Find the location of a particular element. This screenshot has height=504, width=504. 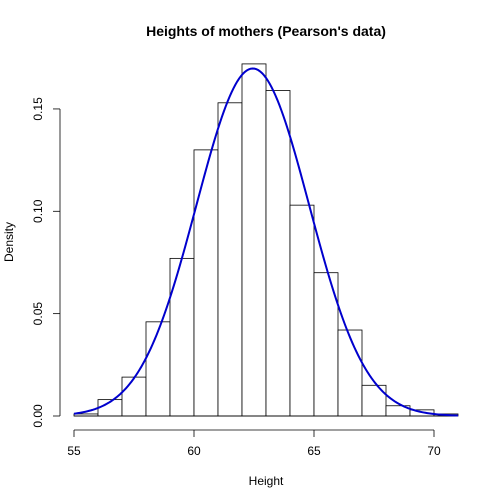

y-tick-label: 0.15 is located at coordinates (38, 109).